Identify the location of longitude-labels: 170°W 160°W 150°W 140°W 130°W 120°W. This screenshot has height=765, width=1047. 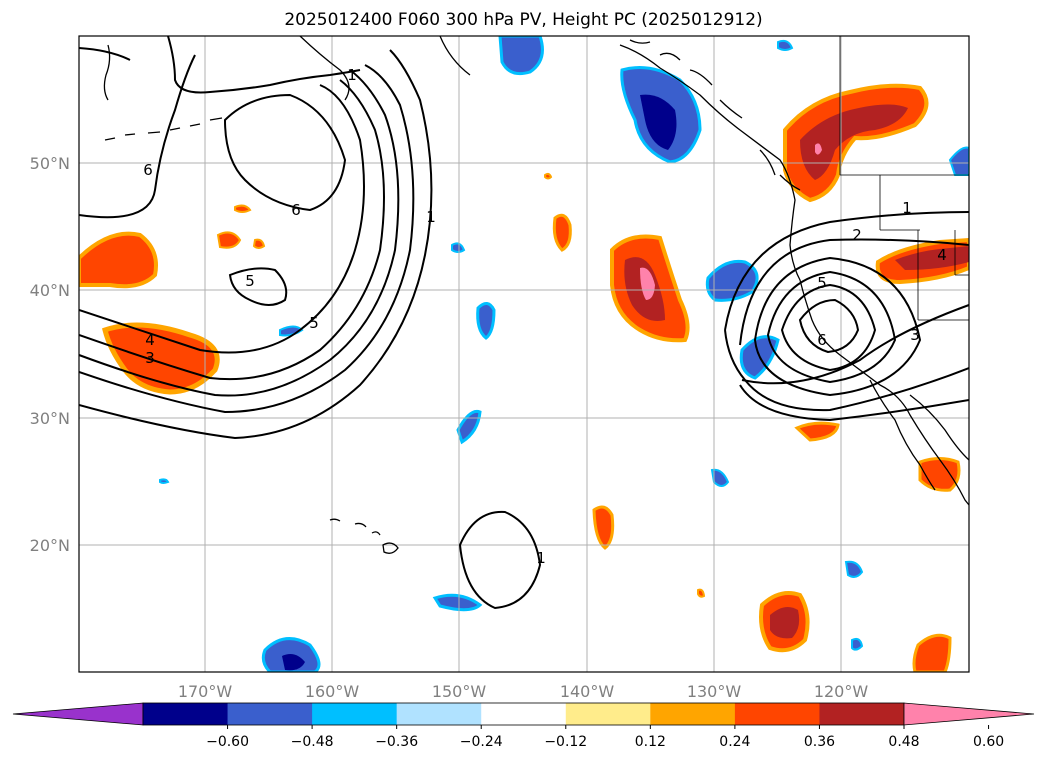
(523, 691).